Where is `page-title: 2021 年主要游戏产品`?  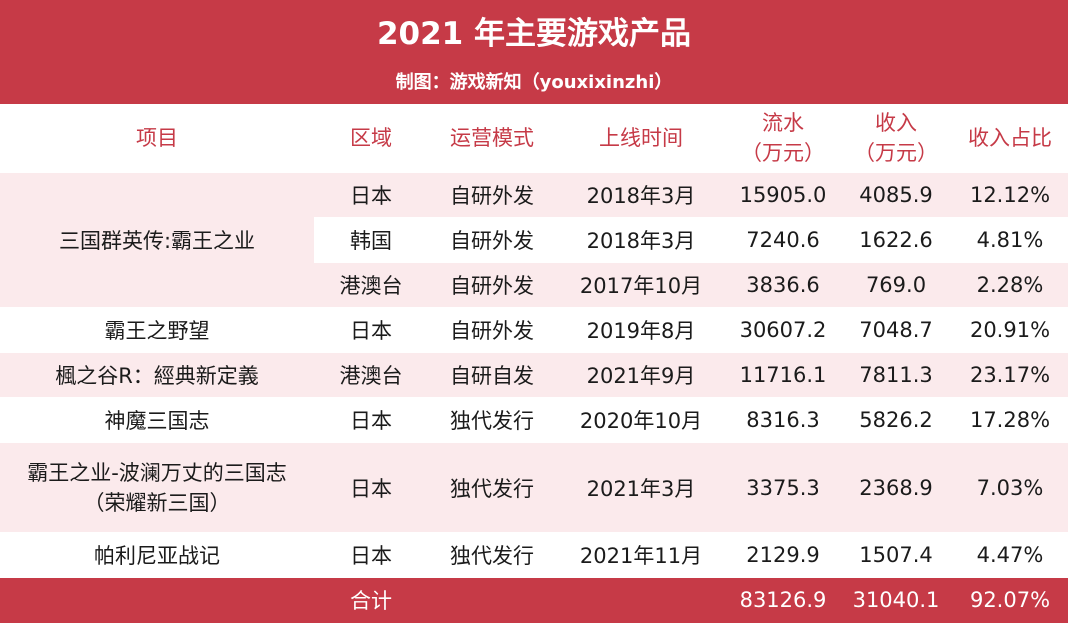 page-title: 2021 年主要游戏产品 is located at coordinates (534, 34).